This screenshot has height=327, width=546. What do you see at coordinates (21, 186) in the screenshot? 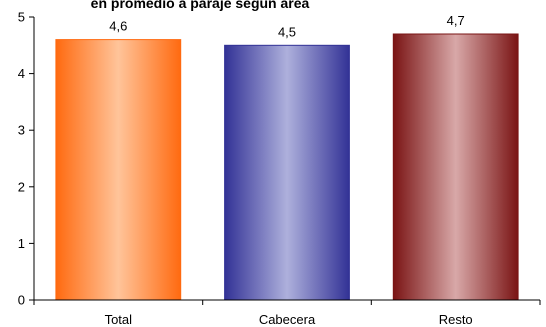
I see `y-tick-label: 2` at bounding box center [21, 186].